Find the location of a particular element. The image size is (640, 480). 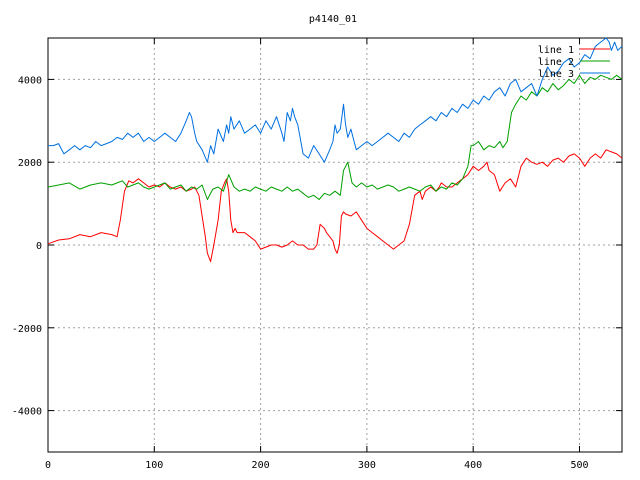

x-tick-label: 100 is located at coordinates (154, 465).